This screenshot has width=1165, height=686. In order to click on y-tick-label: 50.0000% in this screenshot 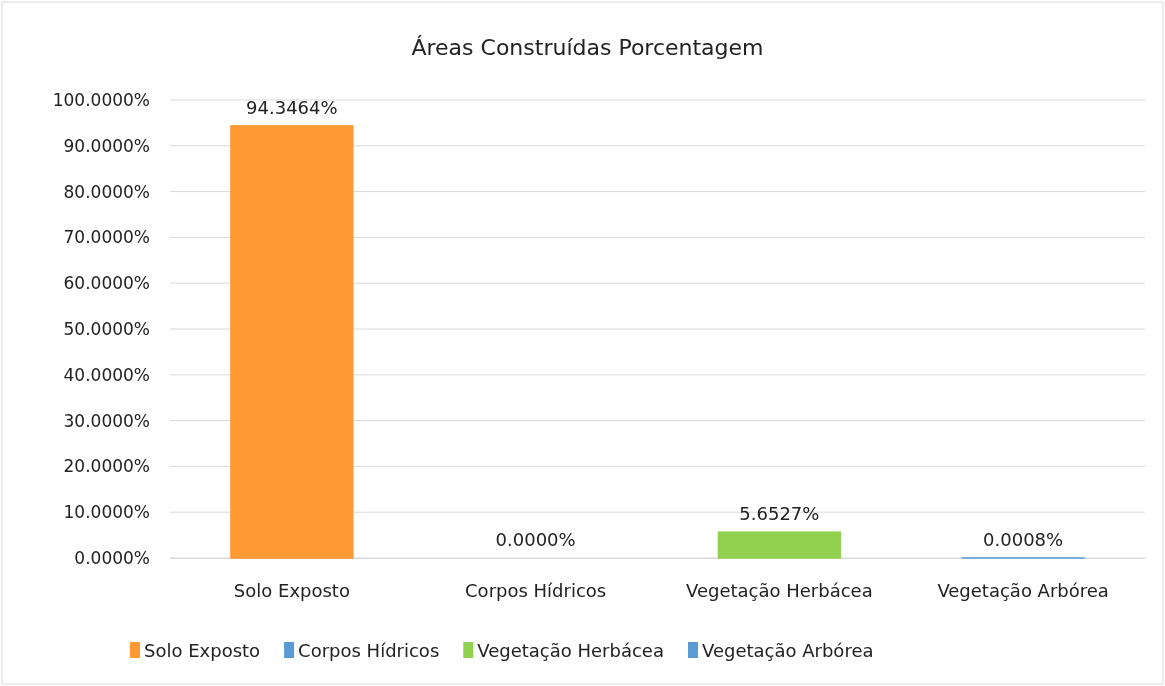, I will do `click(106, 328)`.